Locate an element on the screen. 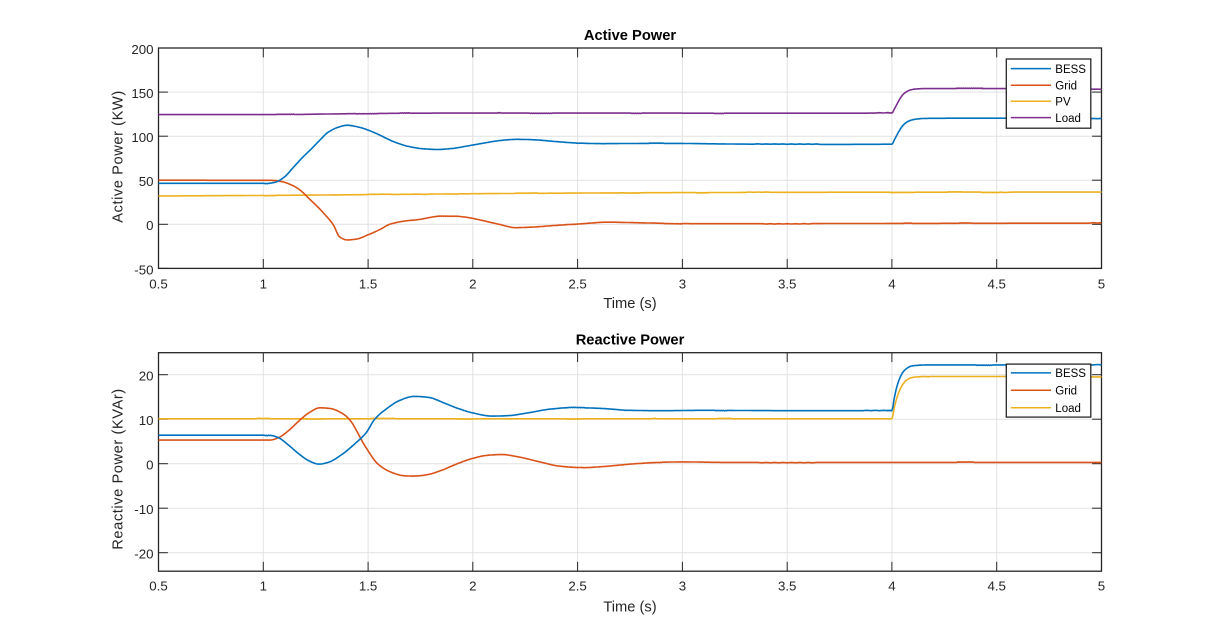 The height and width of the screenshot is (643, 1218). svg-text: Active Power is located at coordinates (630, 36).